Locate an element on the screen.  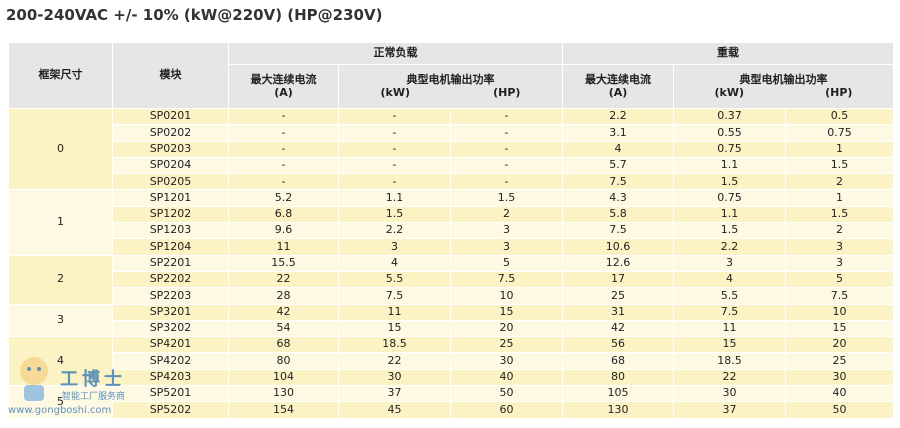
value-cell: 5 is located at coordinates (506, 263).